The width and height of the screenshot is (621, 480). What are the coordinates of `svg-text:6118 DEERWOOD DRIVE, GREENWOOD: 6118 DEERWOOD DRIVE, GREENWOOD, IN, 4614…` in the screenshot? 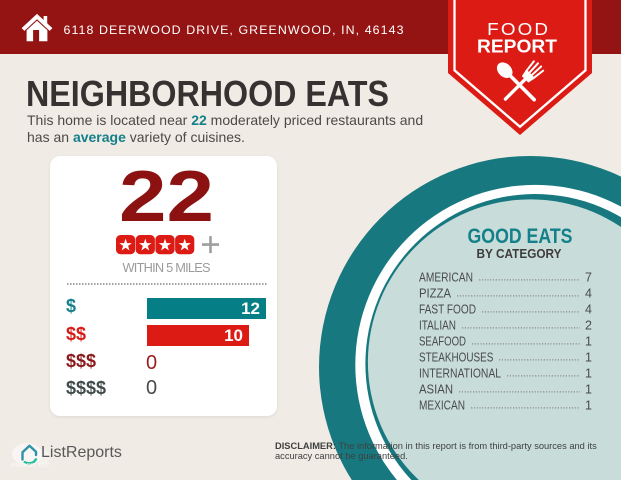 It's located at (234, 30).